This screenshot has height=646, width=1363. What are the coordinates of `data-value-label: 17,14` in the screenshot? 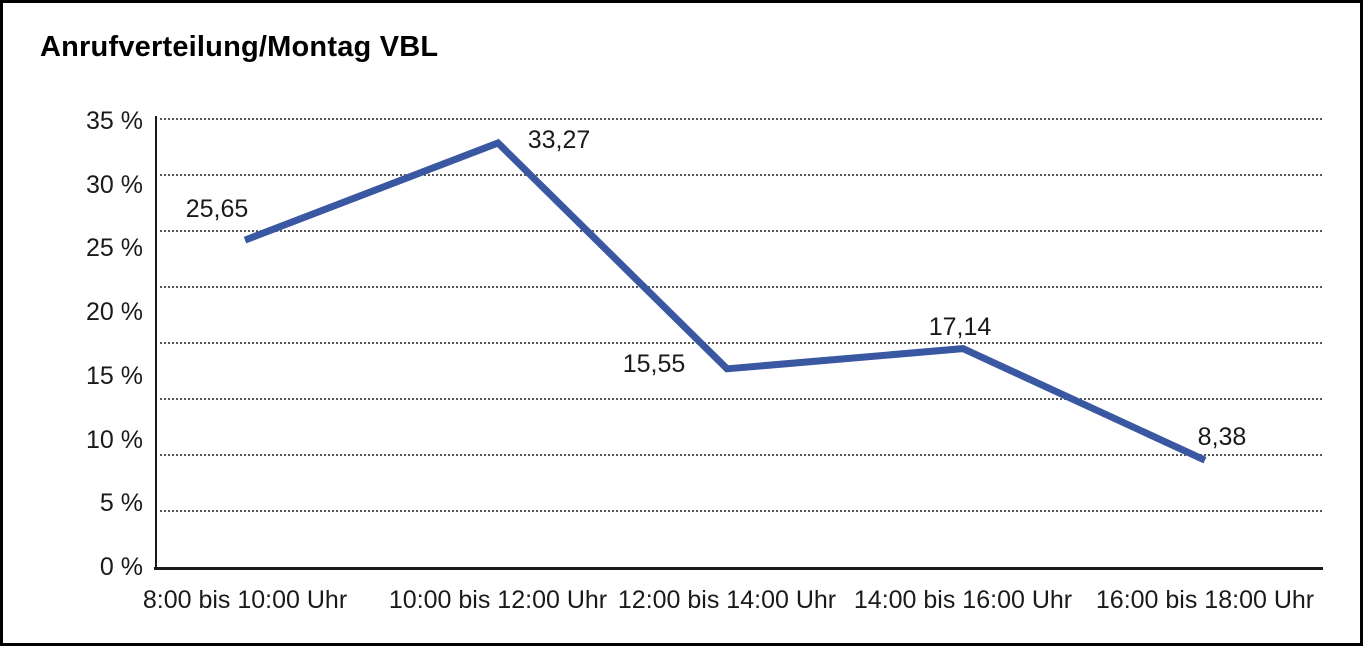 It's located at (960, 327).